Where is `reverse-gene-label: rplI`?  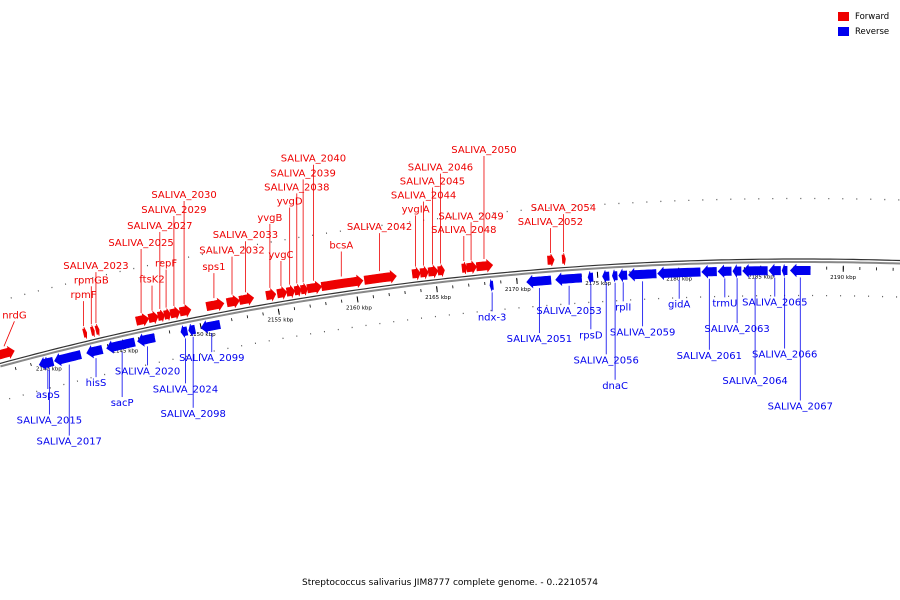
reverse-gene-label: rplI is located at coordinates (623, 307).